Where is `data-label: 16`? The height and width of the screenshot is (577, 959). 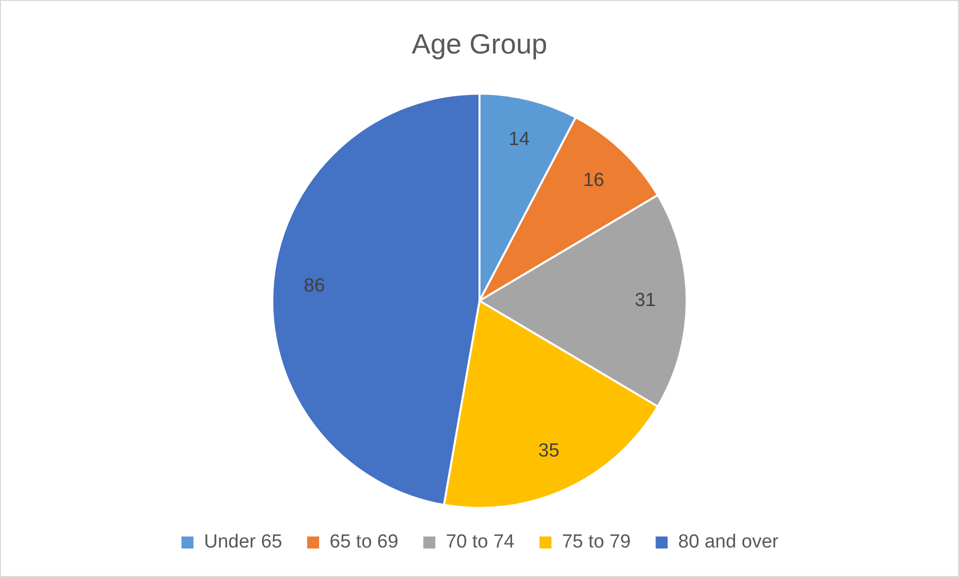
data-label: 16 is located at coordinates (593, 180).